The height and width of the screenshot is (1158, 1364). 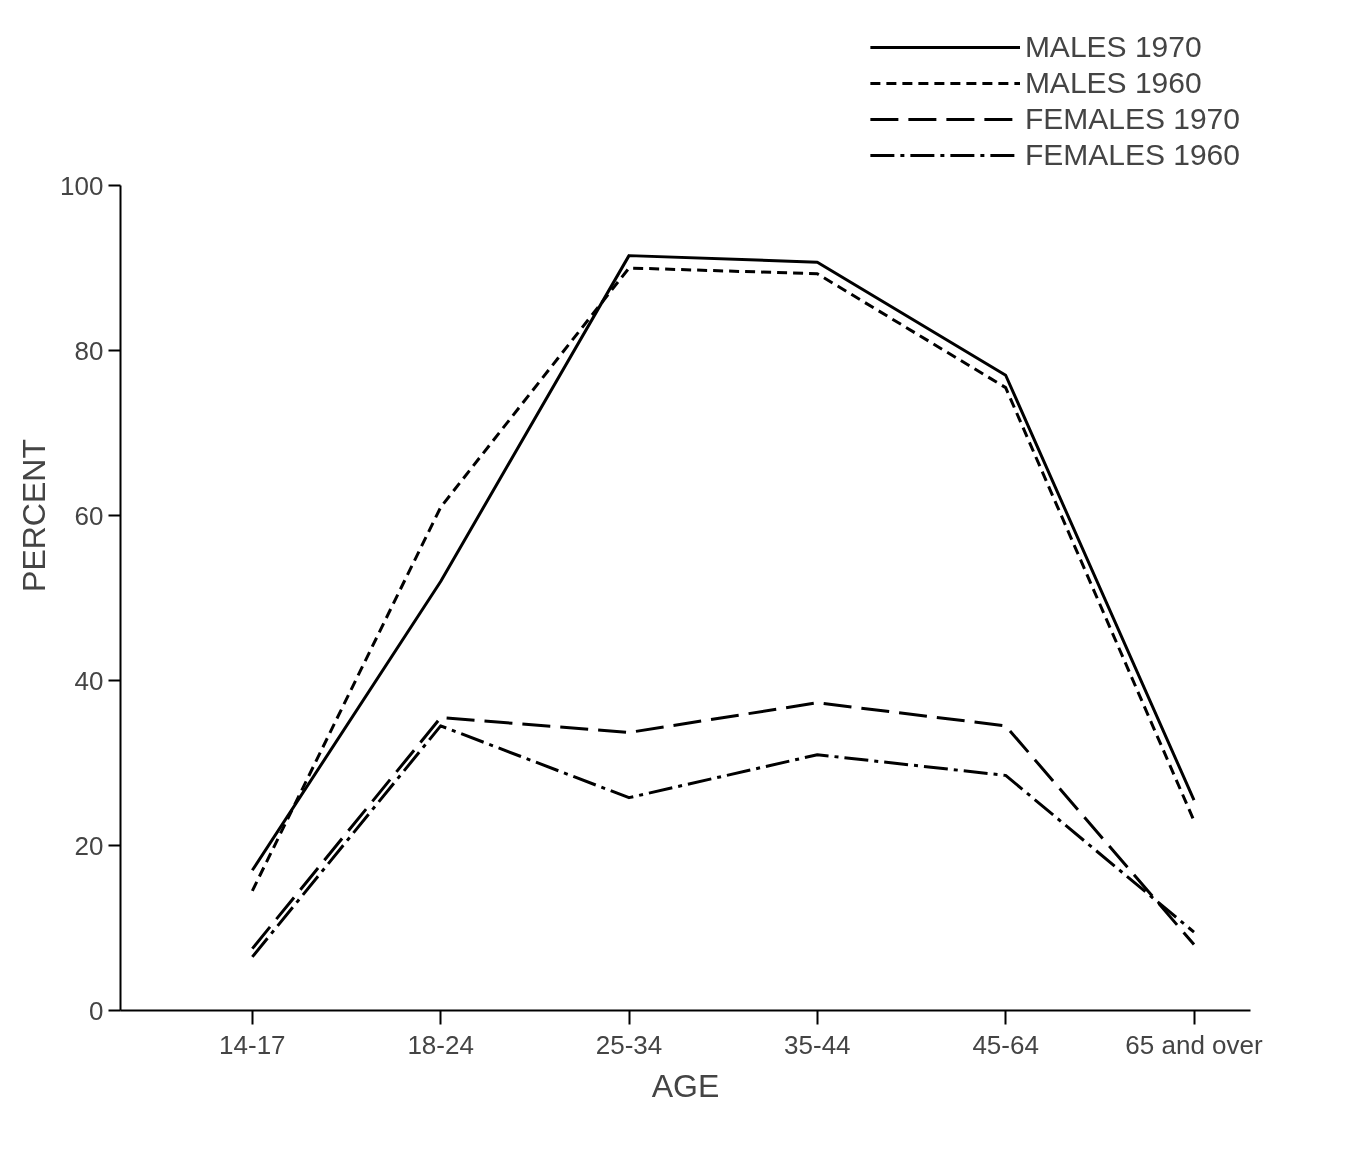 I want to click on legend-label: FEMALES 1970, so click(x=1132, y=119).